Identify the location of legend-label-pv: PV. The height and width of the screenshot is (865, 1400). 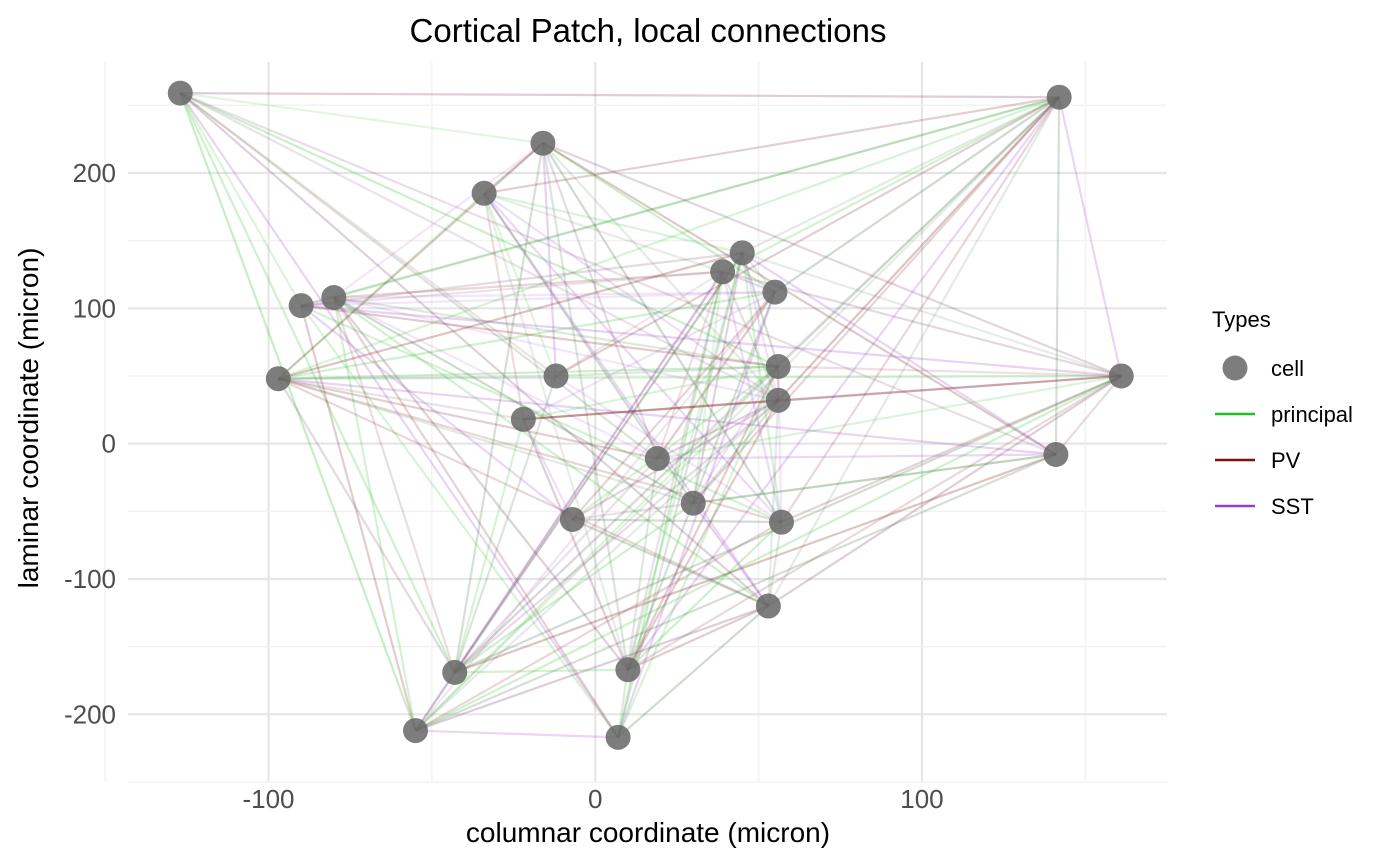
(1286, 460).